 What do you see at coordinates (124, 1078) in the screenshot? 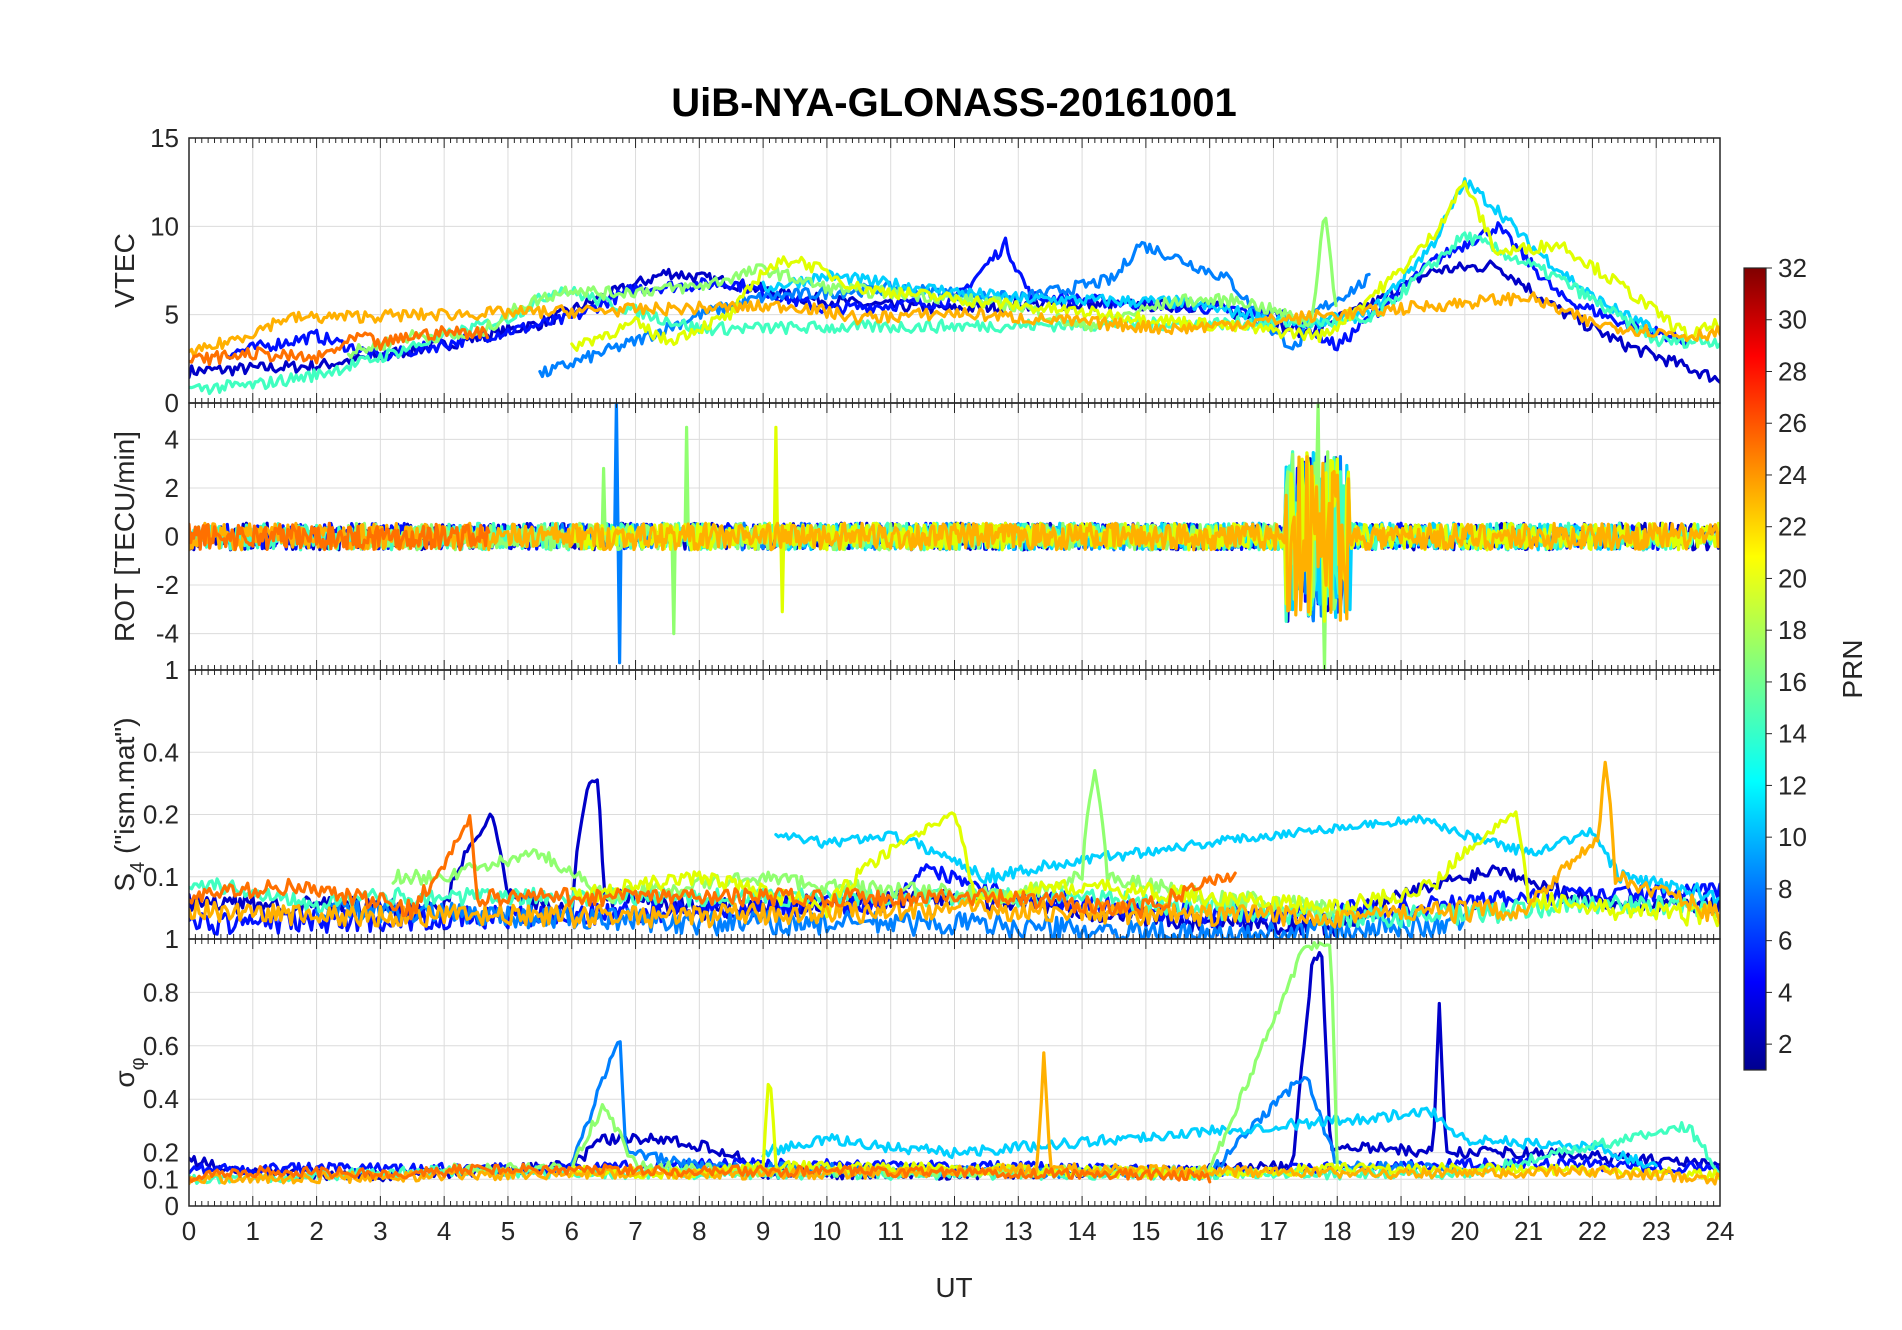
I see `y-axis-label-main: σ` at bounding box center [124, 1078].